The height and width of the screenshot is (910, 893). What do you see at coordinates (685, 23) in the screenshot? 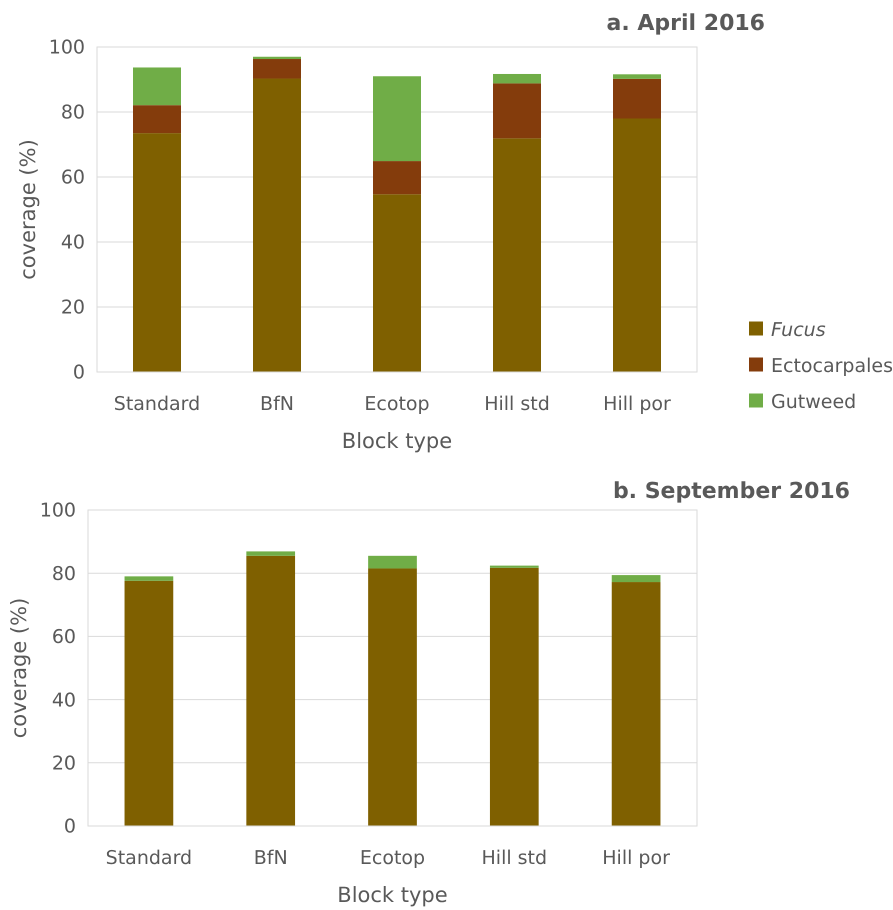
I see `chart-title: a. April 2016` at bounding box center [685, 23].